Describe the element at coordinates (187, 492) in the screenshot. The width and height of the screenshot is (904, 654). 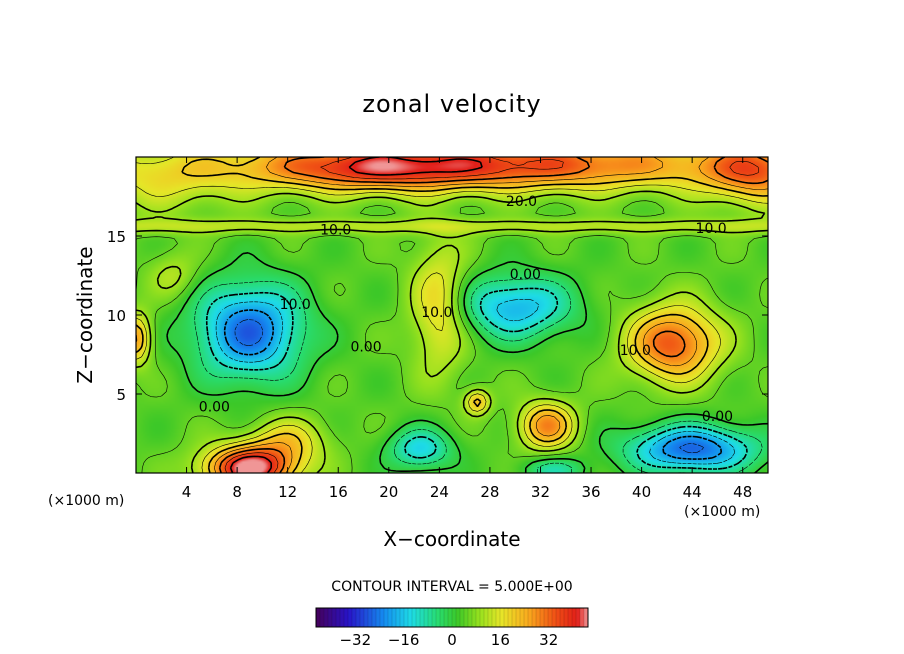
I see `x-tick-label: 4` at that location.